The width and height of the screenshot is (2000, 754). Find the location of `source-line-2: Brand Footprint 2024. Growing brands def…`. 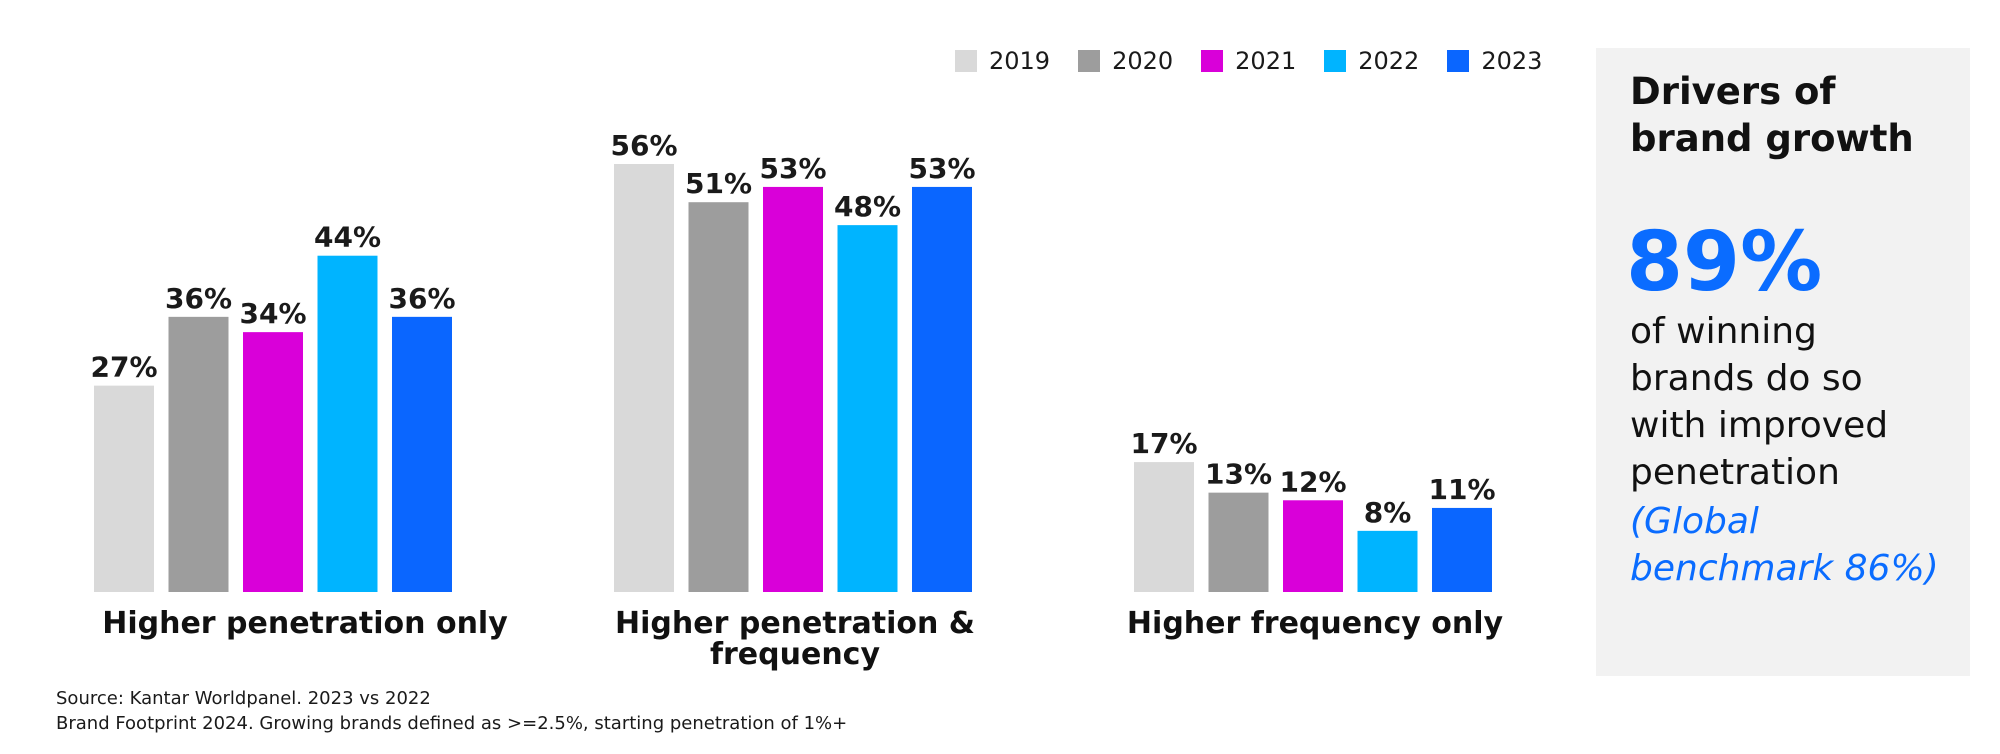

source-line-2: Brand Footprint 2024. Growing brands def… is located at coordinates (452, 723).